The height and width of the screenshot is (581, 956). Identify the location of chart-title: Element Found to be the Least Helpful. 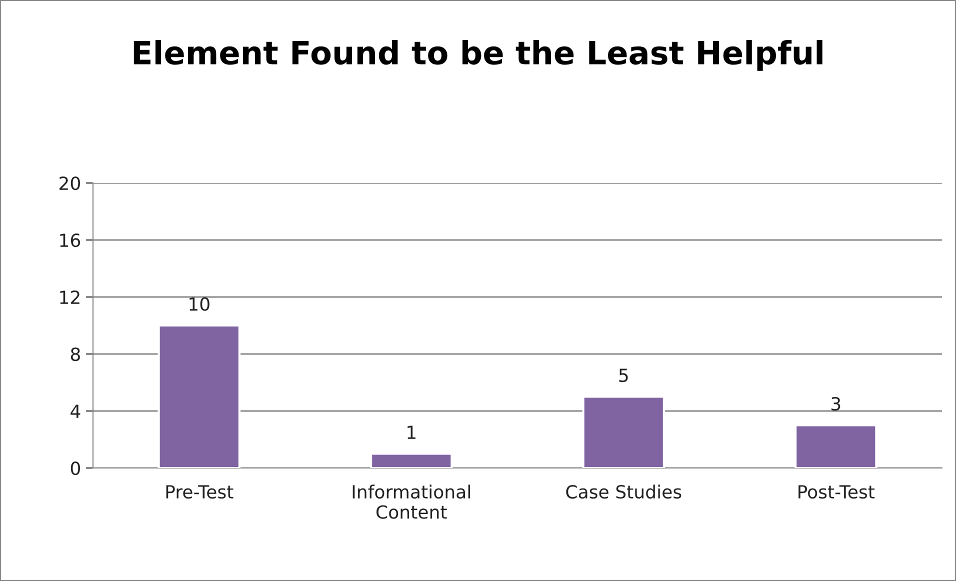
(478, 55).